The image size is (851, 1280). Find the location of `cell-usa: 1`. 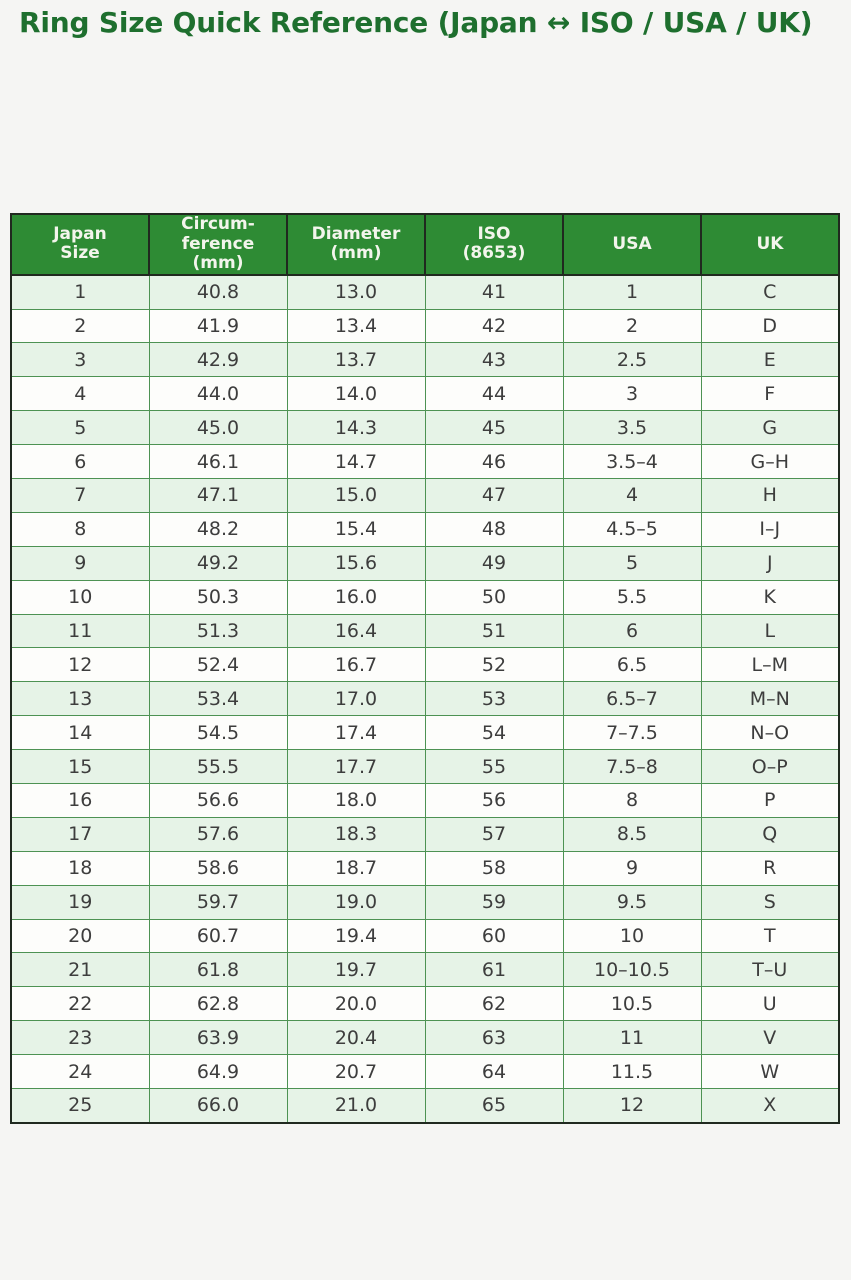

cell-usa: 1 is located at coordinates (632, 292).